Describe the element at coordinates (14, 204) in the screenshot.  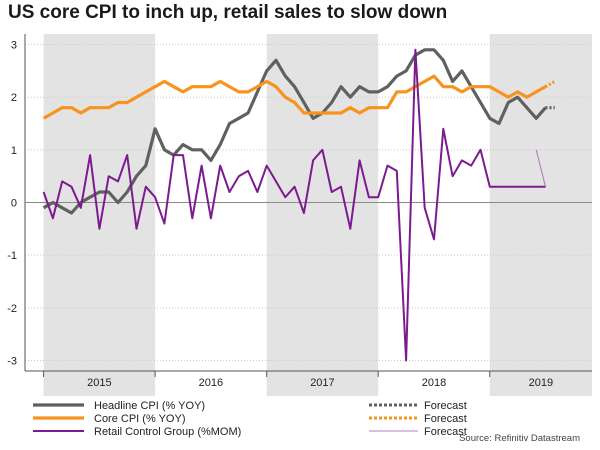
I see `y-tick-label: 0` at that location.